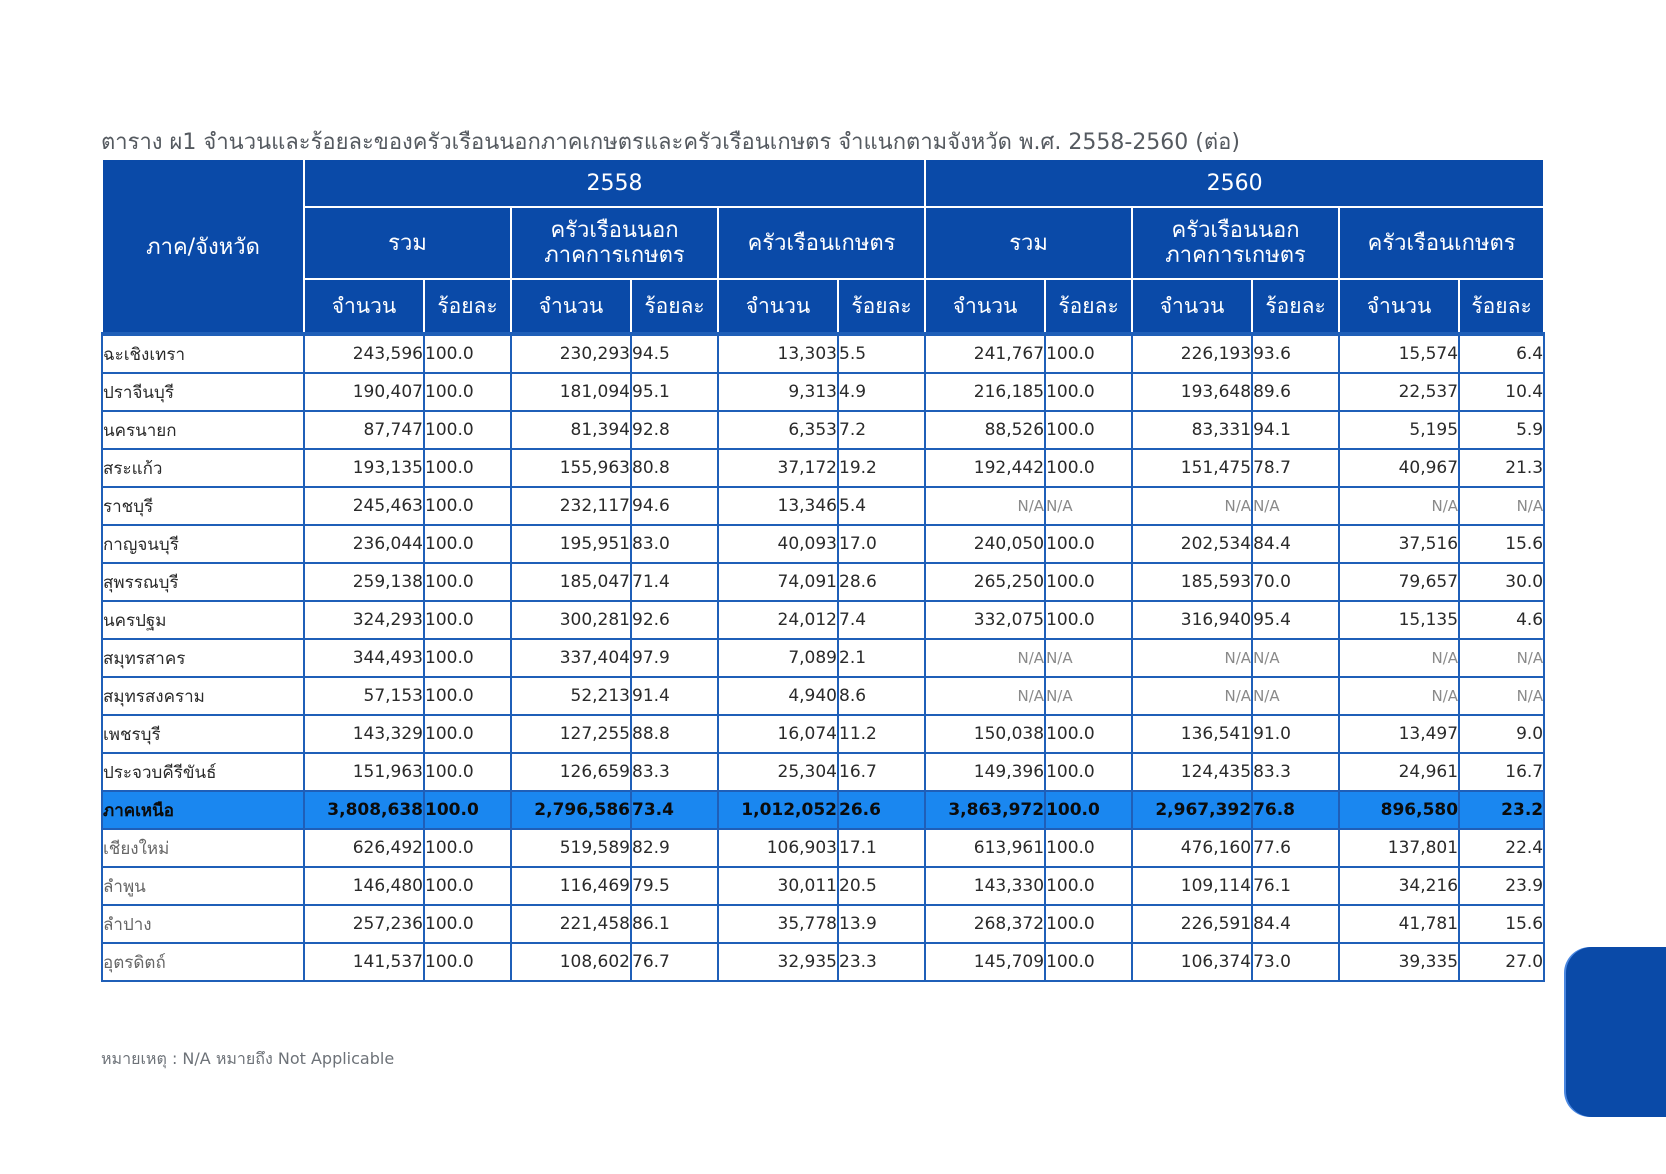 The image size is (1666, 1174). Describe the element at coordinates (571, 696) in the screenshot. I see `count-cell: 52,213` at that location.